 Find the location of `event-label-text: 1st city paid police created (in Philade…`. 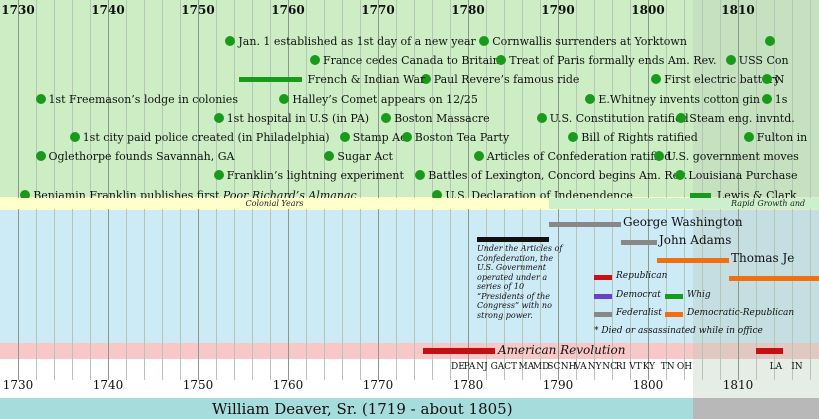

event-label-text: 1st city paid police created (in Philade… is located at coordinates (206, 137).